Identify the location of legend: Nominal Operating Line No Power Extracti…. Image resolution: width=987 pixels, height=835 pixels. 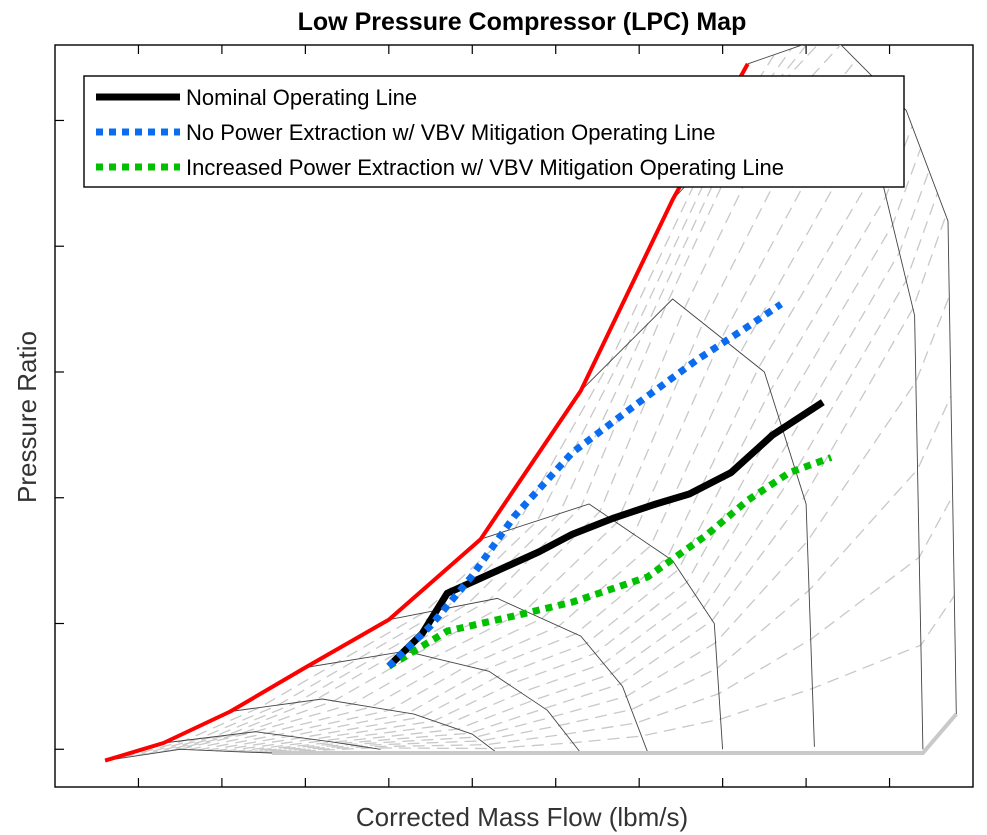
(494, 131).